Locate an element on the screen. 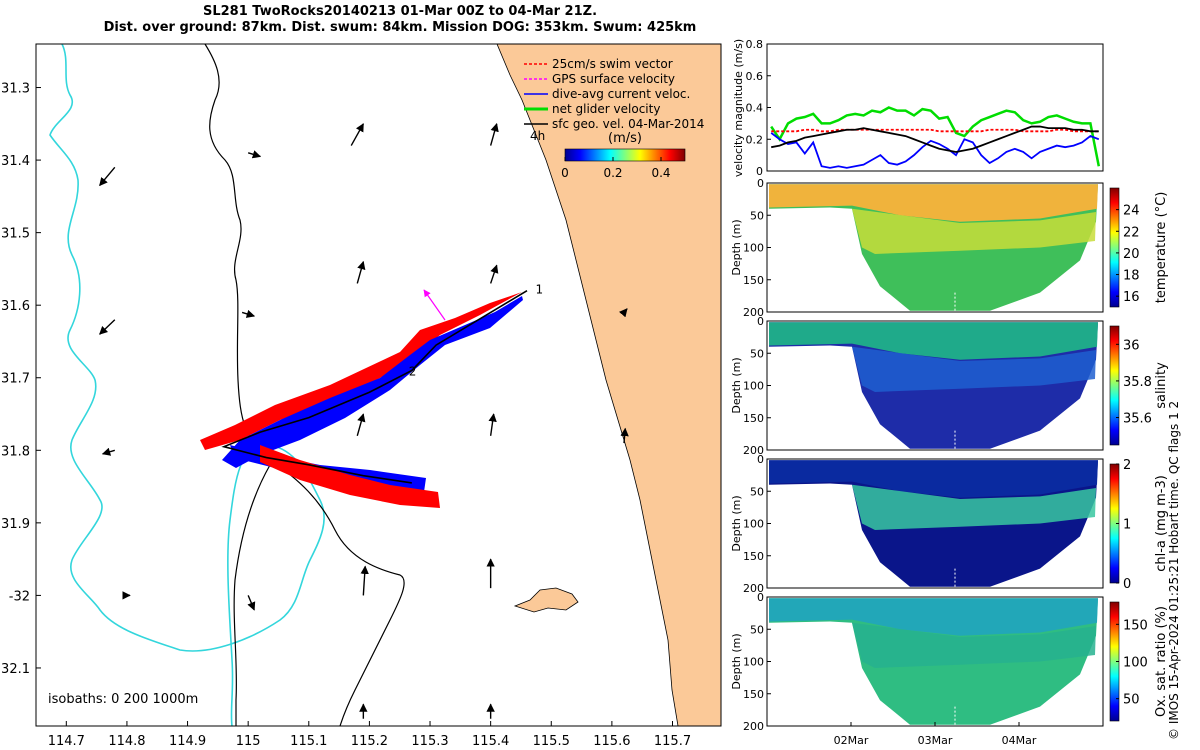 The image size is (1200, 750). map-x-tick-label: 115.4 is located at coordinates (490, 741).